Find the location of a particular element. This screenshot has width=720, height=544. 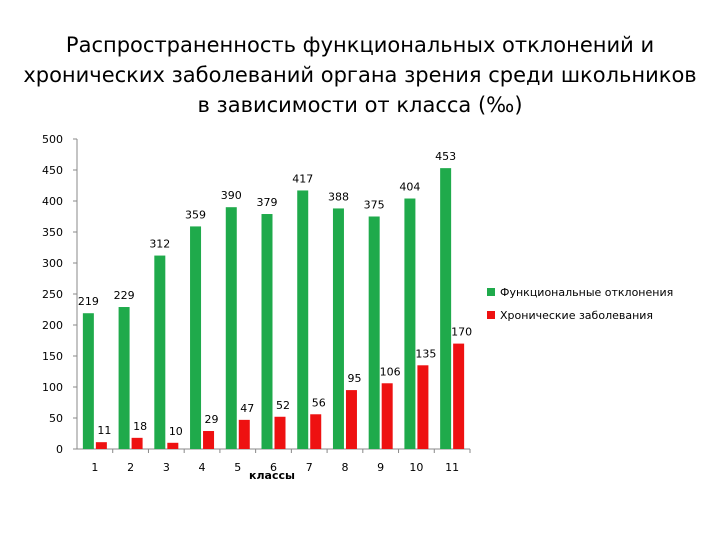

data-label-chronic: 95 is located at coordinates (354, 378).